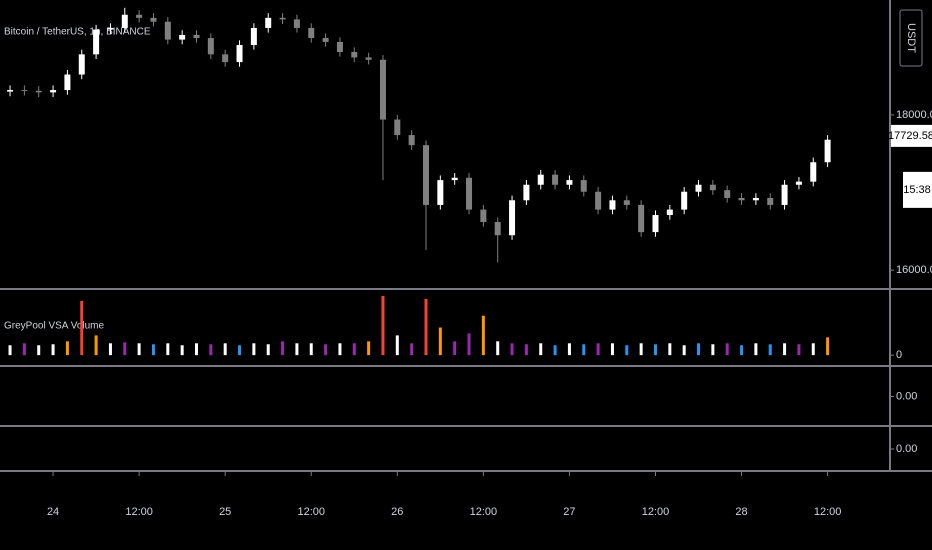 The width and height of the screenshot is (932, 550). I want to click on y-tick-label: 0, so click(899, 355).